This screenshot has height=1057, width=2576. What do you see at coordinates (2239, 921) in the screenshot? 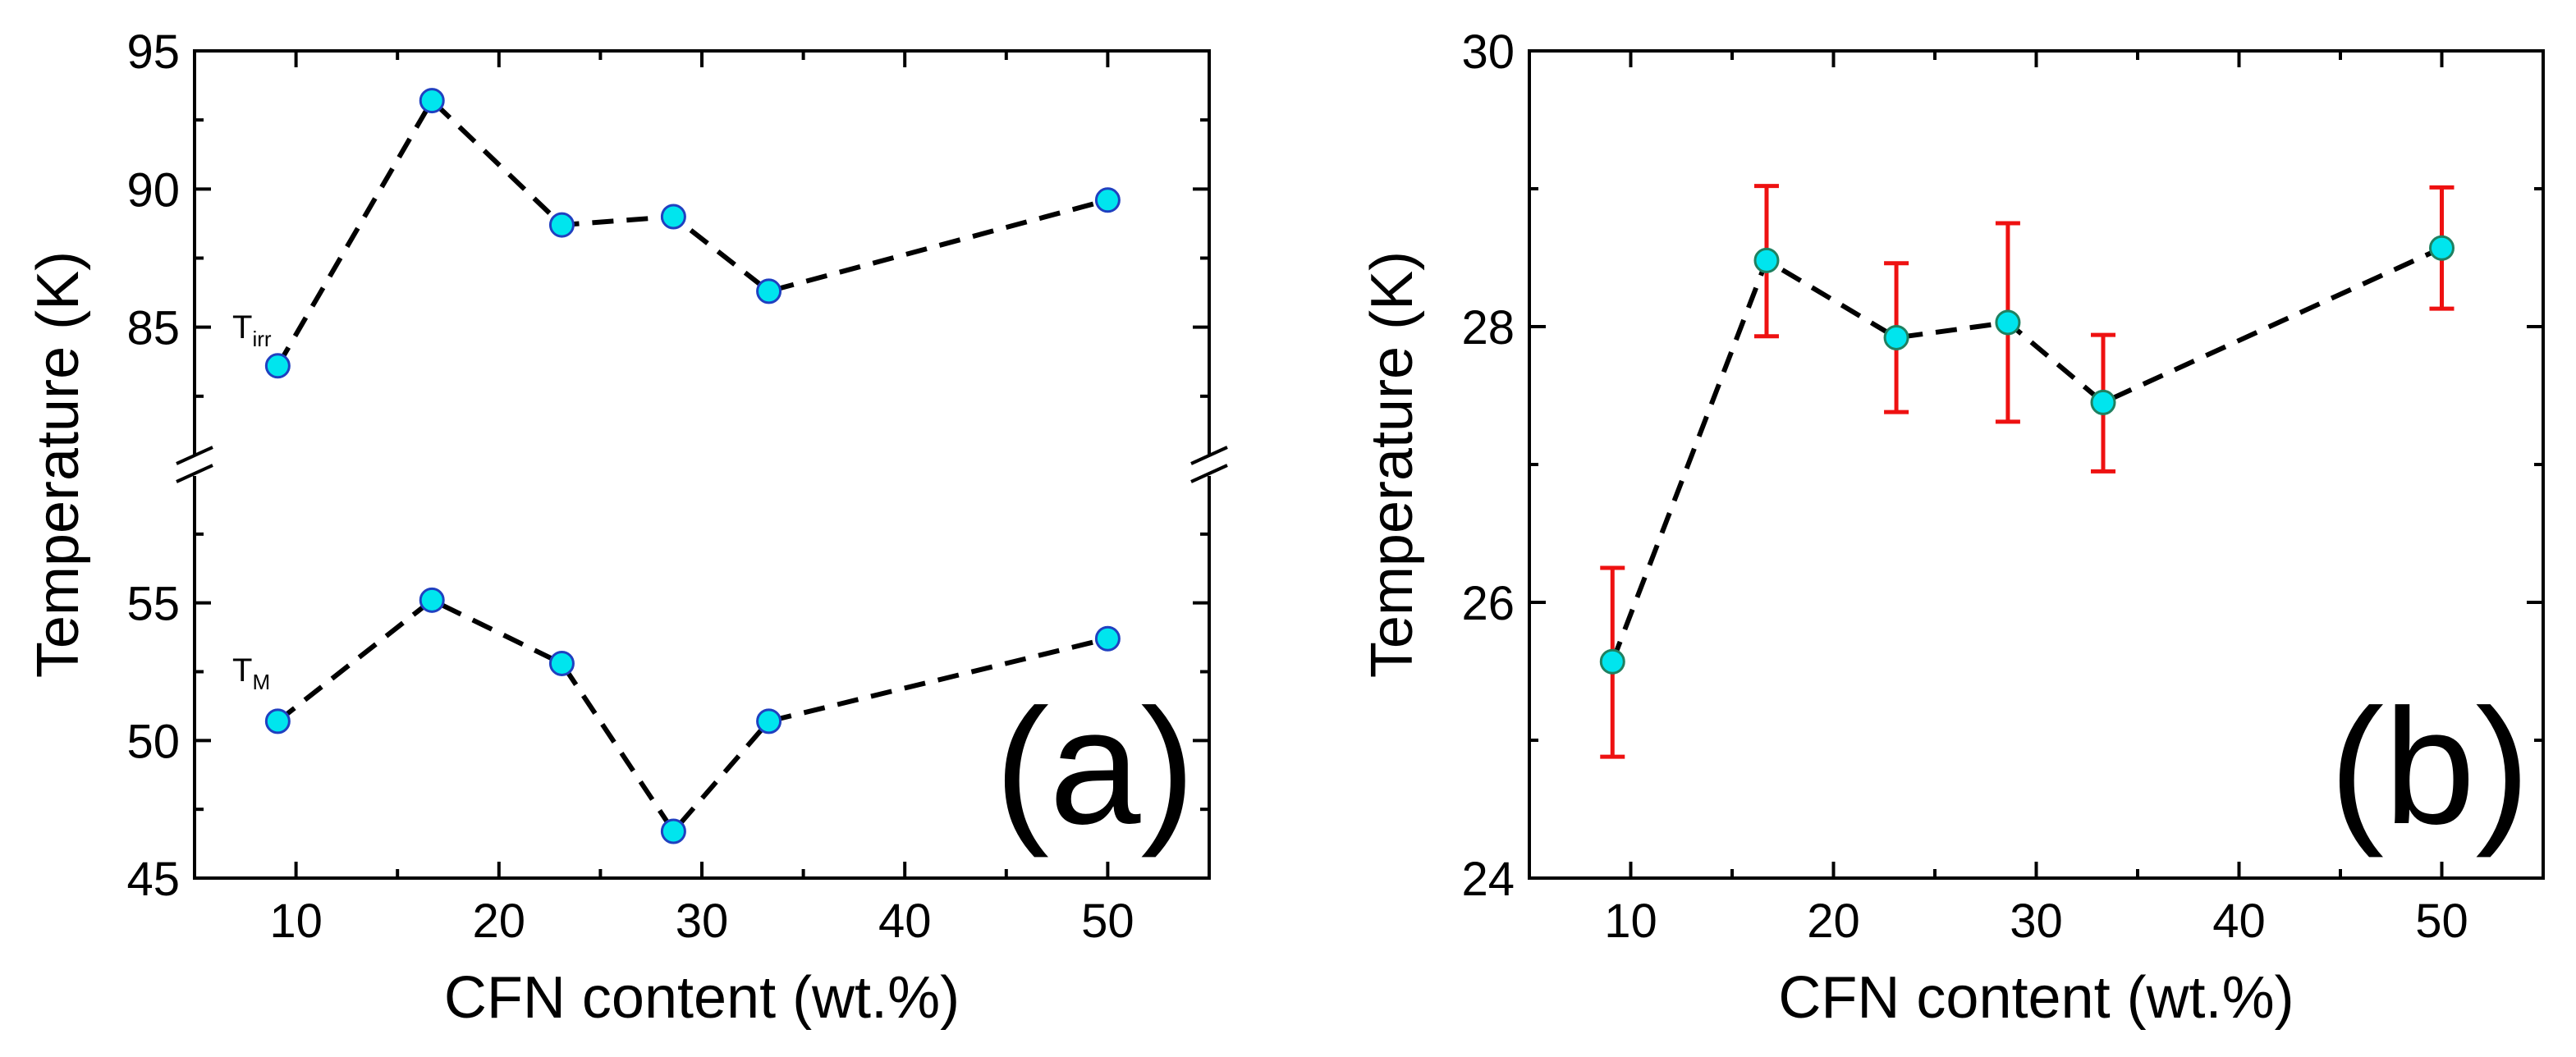
I see `panel-b-x-tick-label: 40` at bounding box center [2239, 921].